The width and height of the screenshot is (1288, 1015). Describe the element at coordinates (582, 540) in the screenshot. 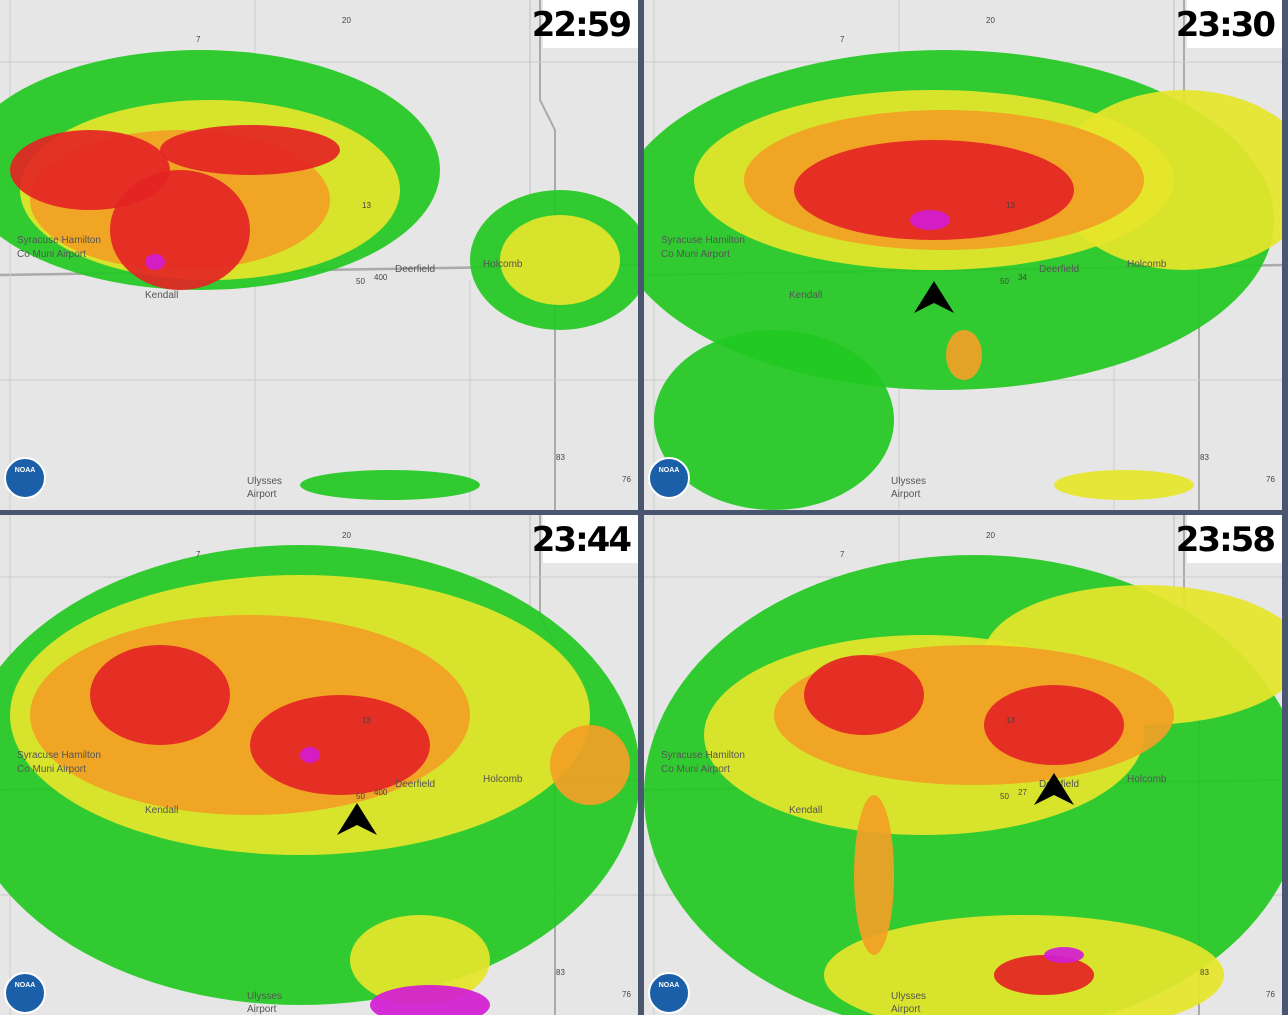

I see `timestamp: 23:44` at that location.